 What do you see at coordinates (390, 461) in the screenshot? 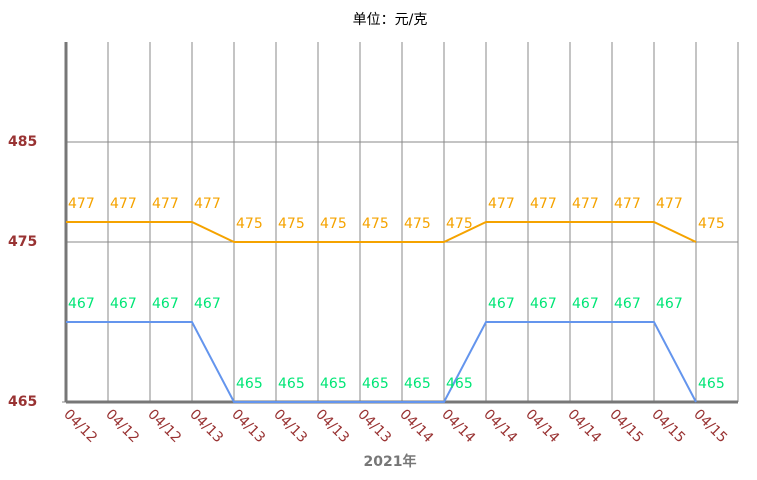
I see `x-axis-label: 2021年` at bounding box center [390, 461].